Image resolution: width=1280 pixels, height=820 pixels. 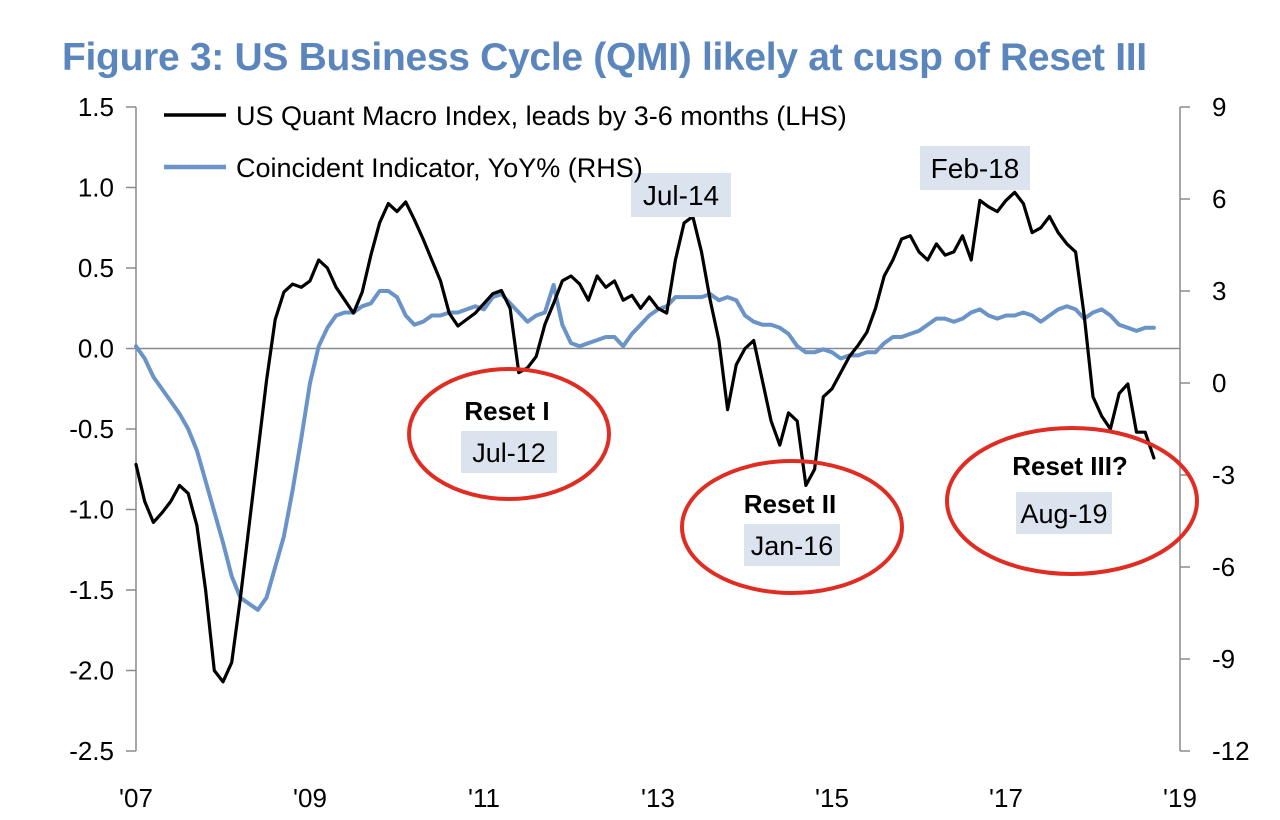 What do you see at coordinates (1219, 291) in the screenshot?
I see `right-axis-tick-label: 3` at bounding box center [1219, 291].